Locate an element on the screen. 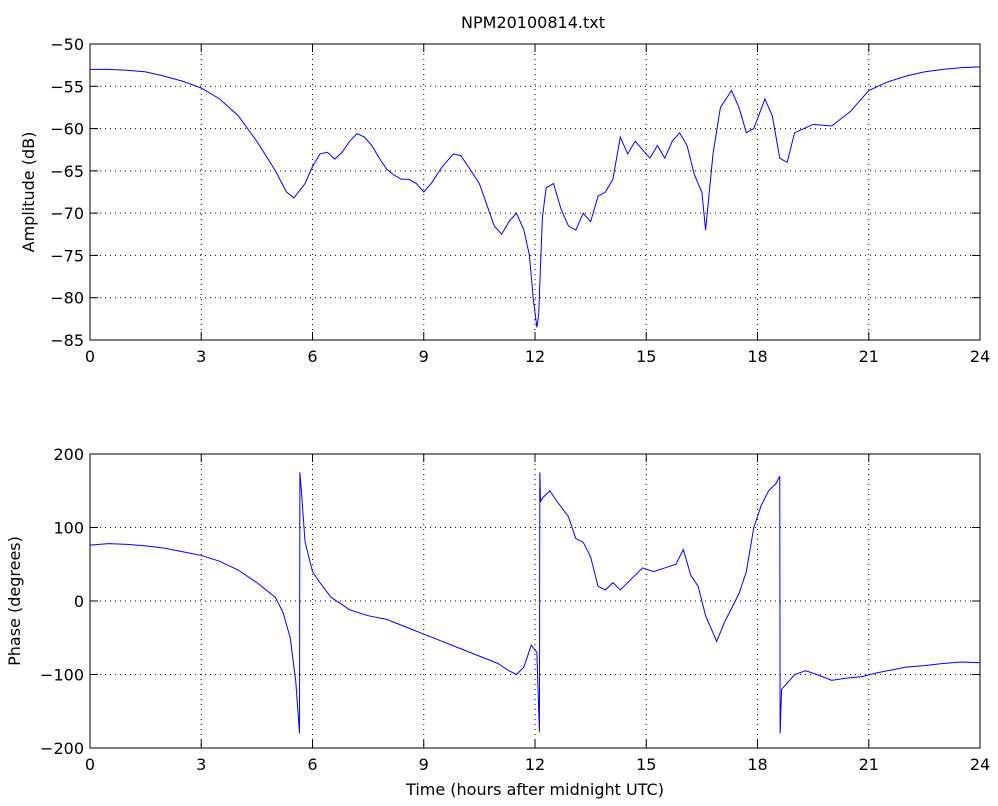 The width and height of the screenshot is (998, 806). y-tick-label: −100 is located at coordinates (62, 675).